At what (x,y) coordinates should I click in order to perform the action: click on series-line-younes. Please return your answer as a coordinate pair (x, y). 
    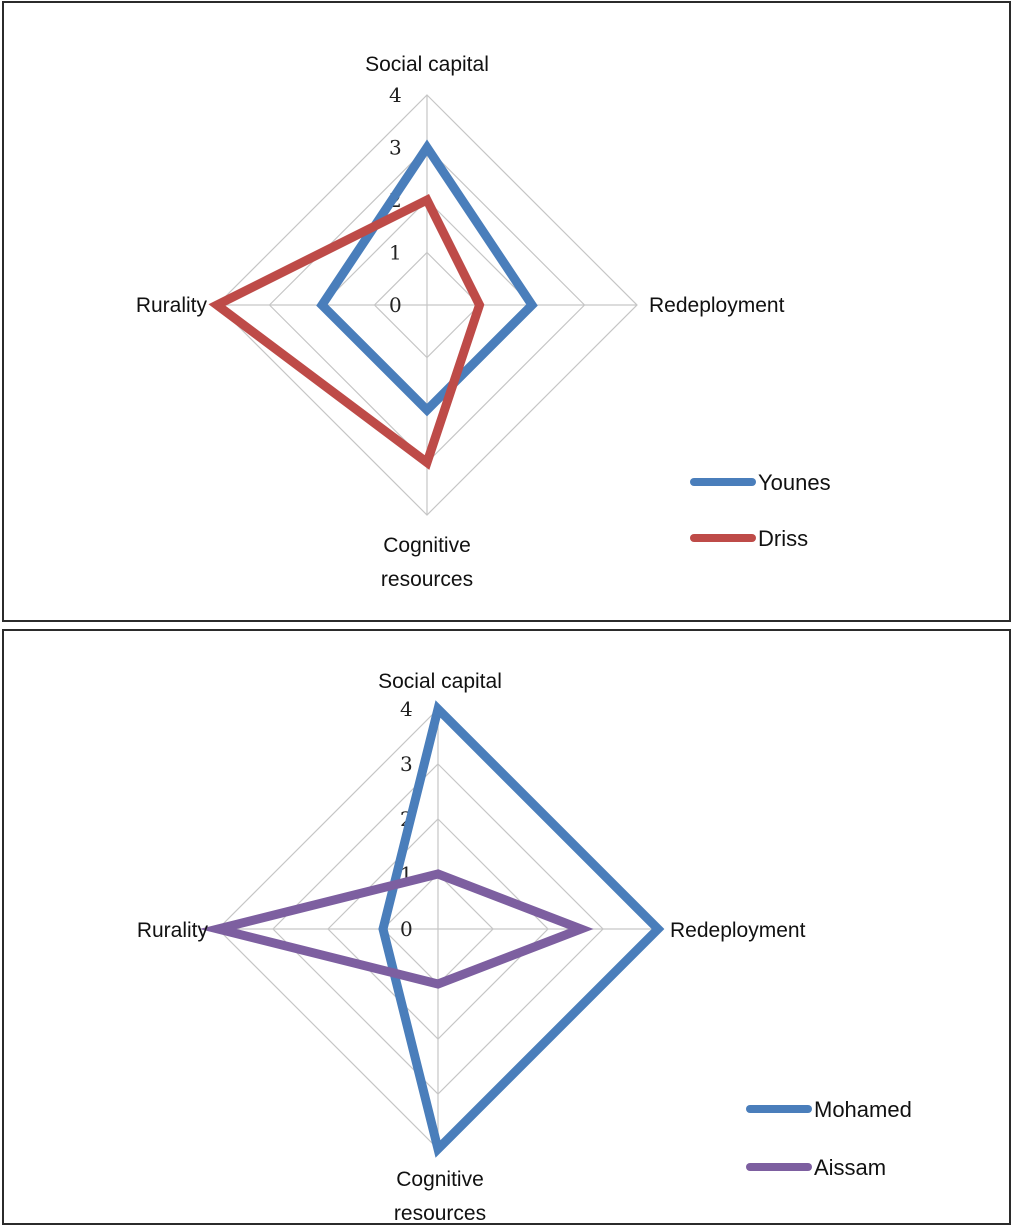
    Looking at the image, I should click on (427, 278).